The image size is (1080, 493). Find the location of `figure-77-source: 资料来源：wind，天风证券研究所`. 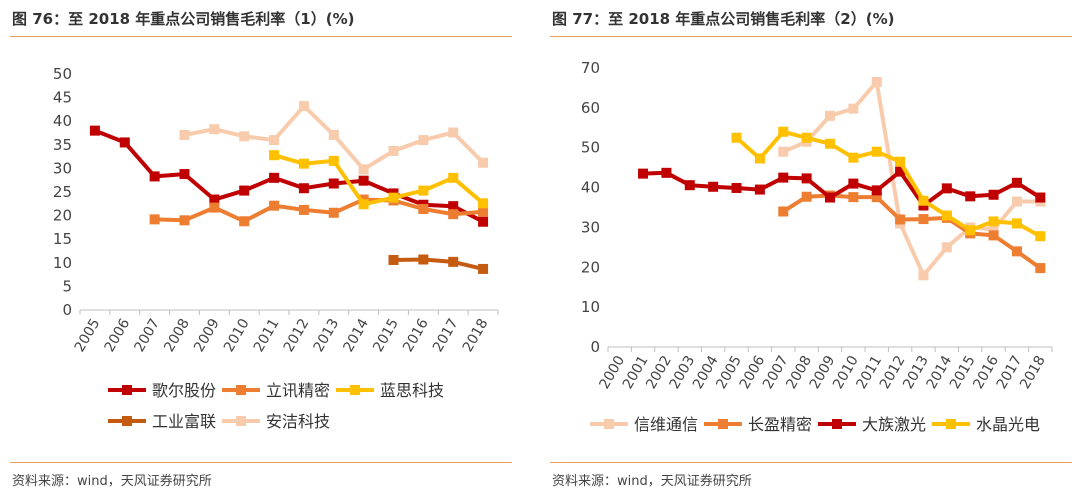

figure-77-source: 资料来源：wind，天风证券研究所 is located at coordinates (652, 481).